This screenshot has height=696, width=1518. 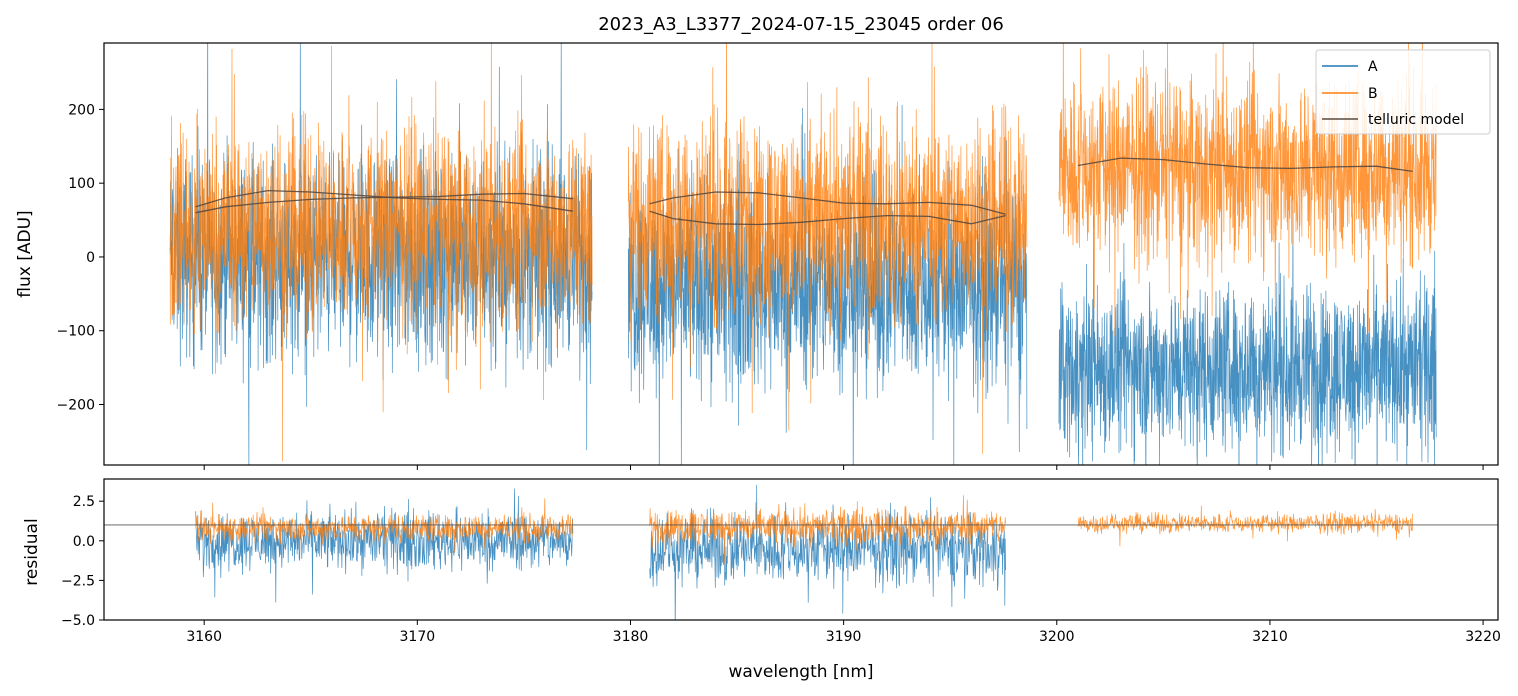 What do you see at coordinates (801, 24) in the screenshot?
I see `chart-title: 2023_A3_L3377_2024-07-15_23045 order 06` at bounding box center [801, 24].